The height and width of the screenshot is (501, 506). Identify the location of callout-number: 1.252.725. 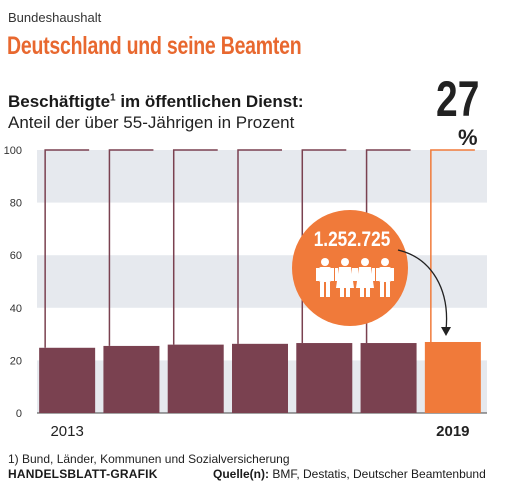
(352, 240).